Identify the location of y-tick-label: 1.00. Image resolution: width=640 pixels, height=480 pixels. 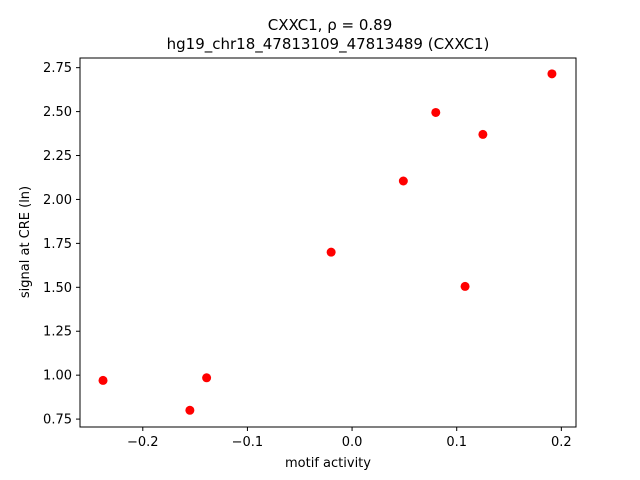
(57, 376).